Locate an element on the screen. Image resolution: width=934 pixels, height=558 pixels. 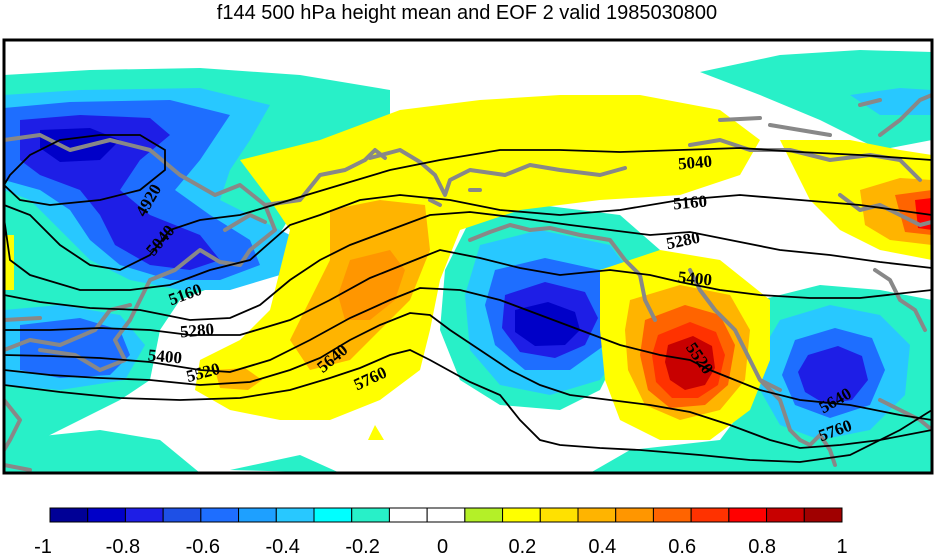
coast-north-america-west is located at coordinates (592, 274).